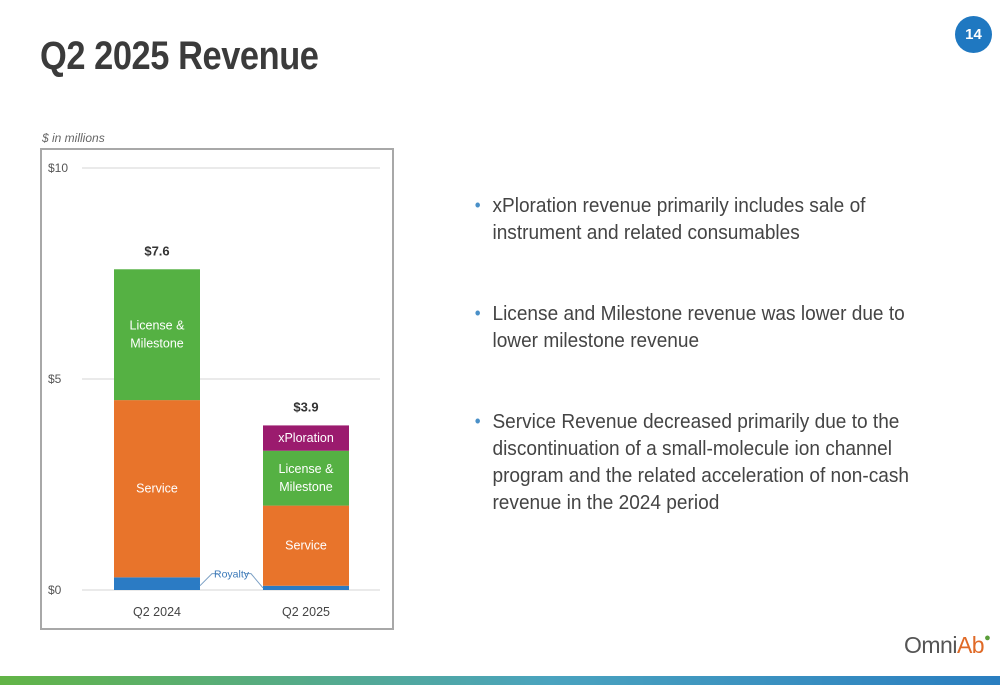  Describe the element at coordinates (55, 379) in the screenshot. I see `y-tick-label: $5` at that location.